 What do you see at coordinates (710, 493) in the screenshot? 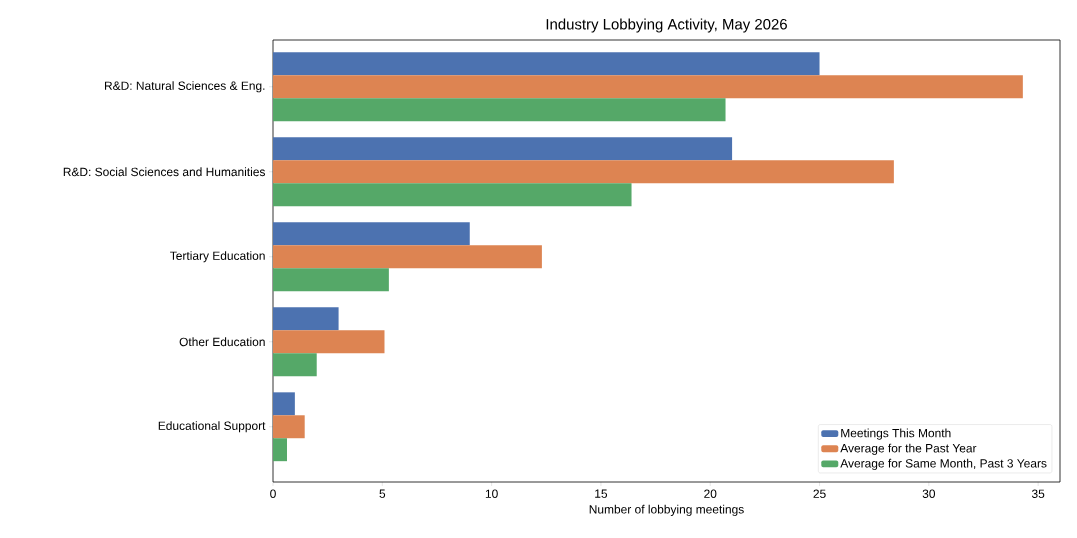
I see `x-tick-label: 20` at bounding box center [710, 493].